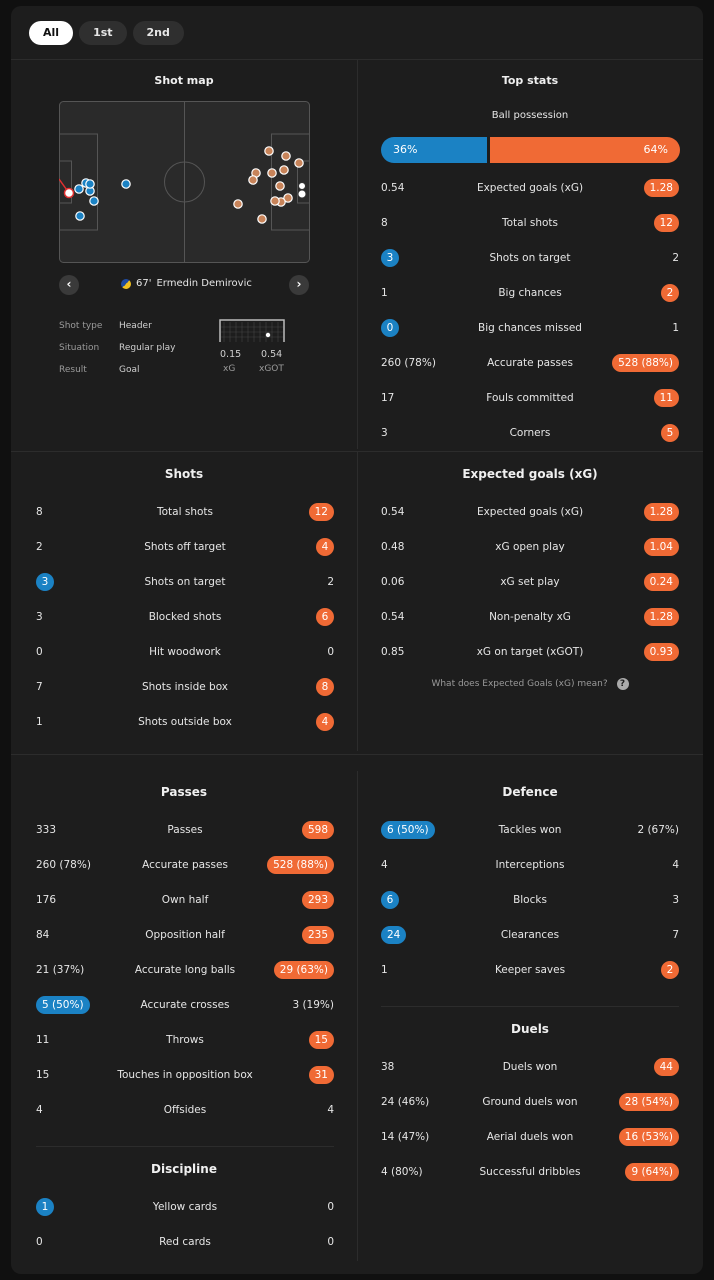  What do you see at coordinates (388, 398) in the screenshot?
I see `stat-home-value: 17` at bounding box center [388, 398].